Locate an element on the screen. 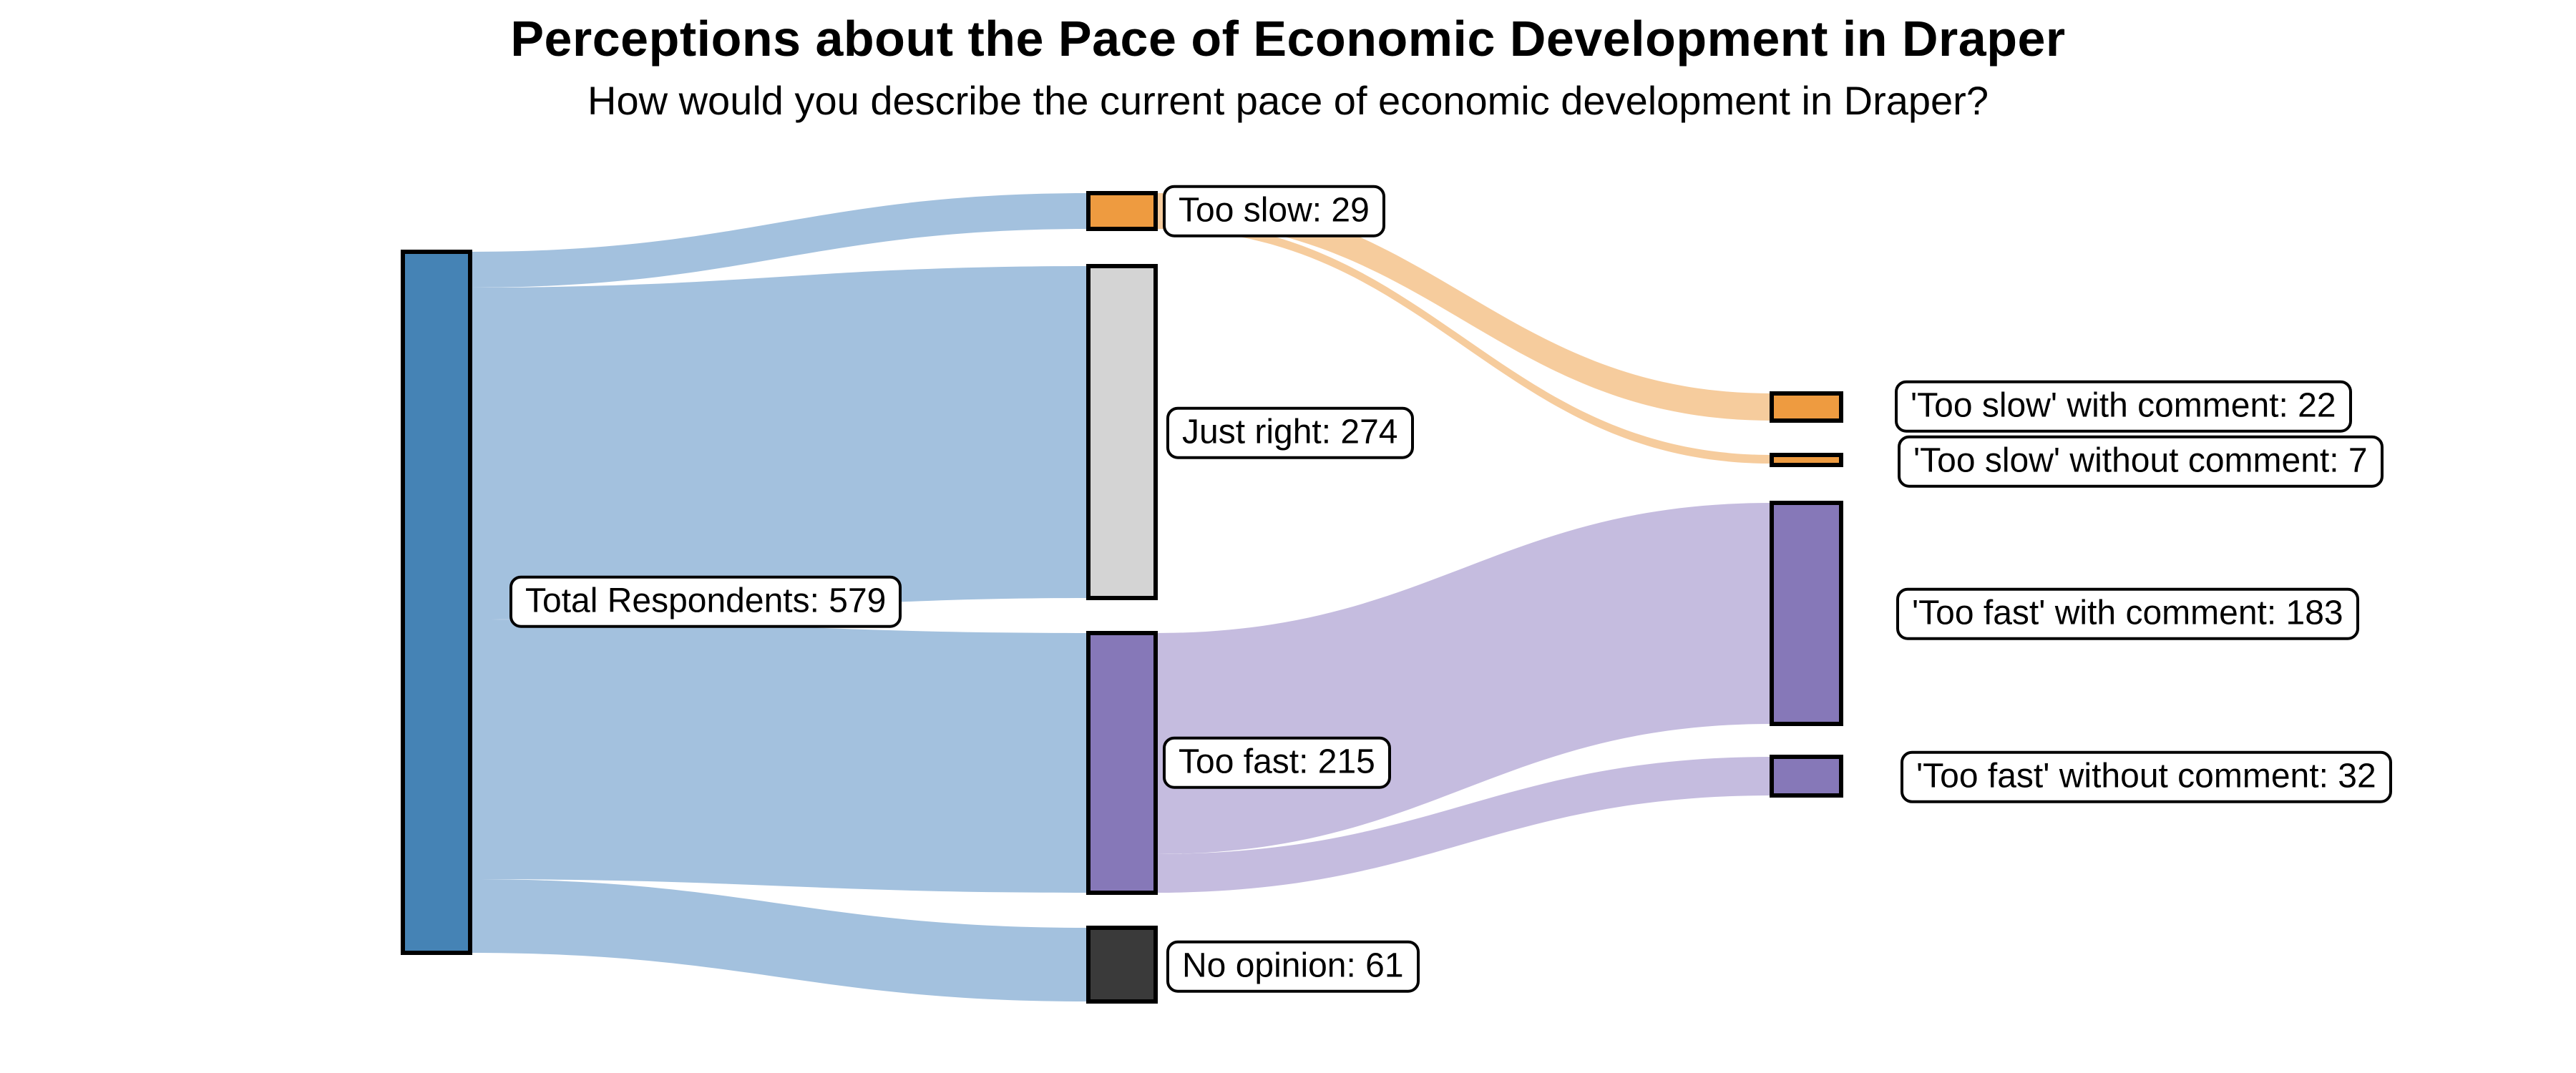 Image resolution: width=2576 pixels, height=1073 pixels. flow-too-slow-to-without-comment is located at coordinates (1464, 342).